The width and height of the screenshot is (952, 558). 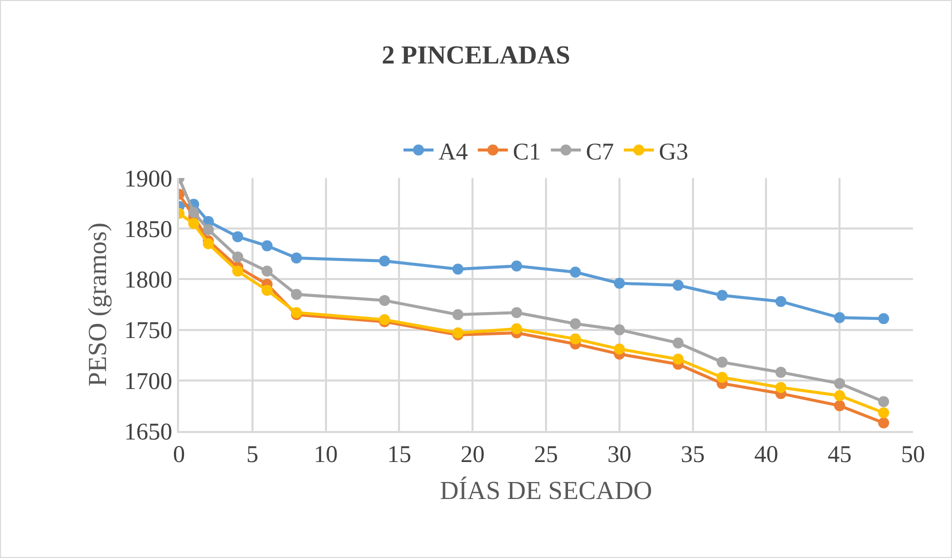 I want to click on y-tick-label: 1750, so click(x=148, y=331).